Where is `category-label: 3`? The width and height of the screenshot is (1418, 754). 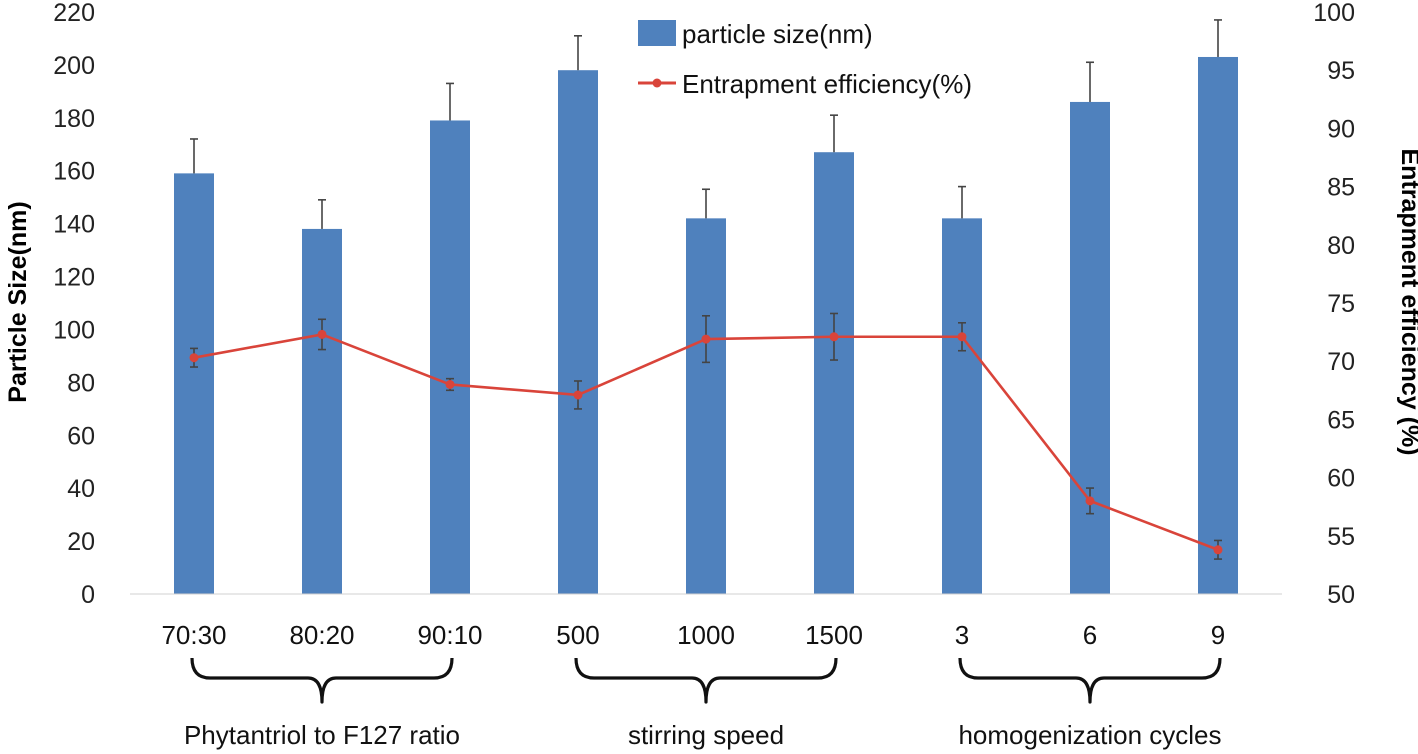
category-label: 3 is located at coordinates (962, 635).